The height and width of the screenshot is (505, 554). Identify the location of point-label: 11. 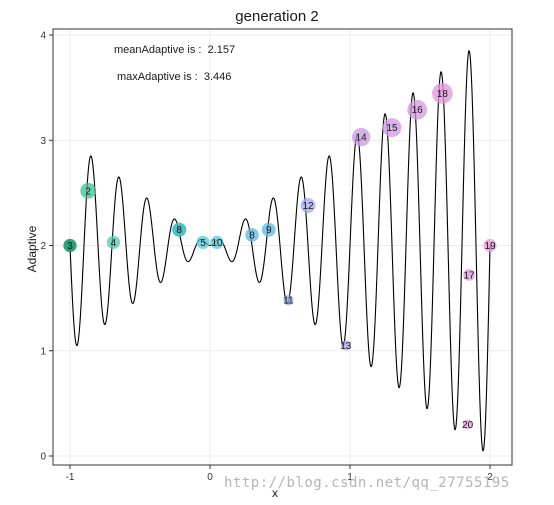
(288, 301).